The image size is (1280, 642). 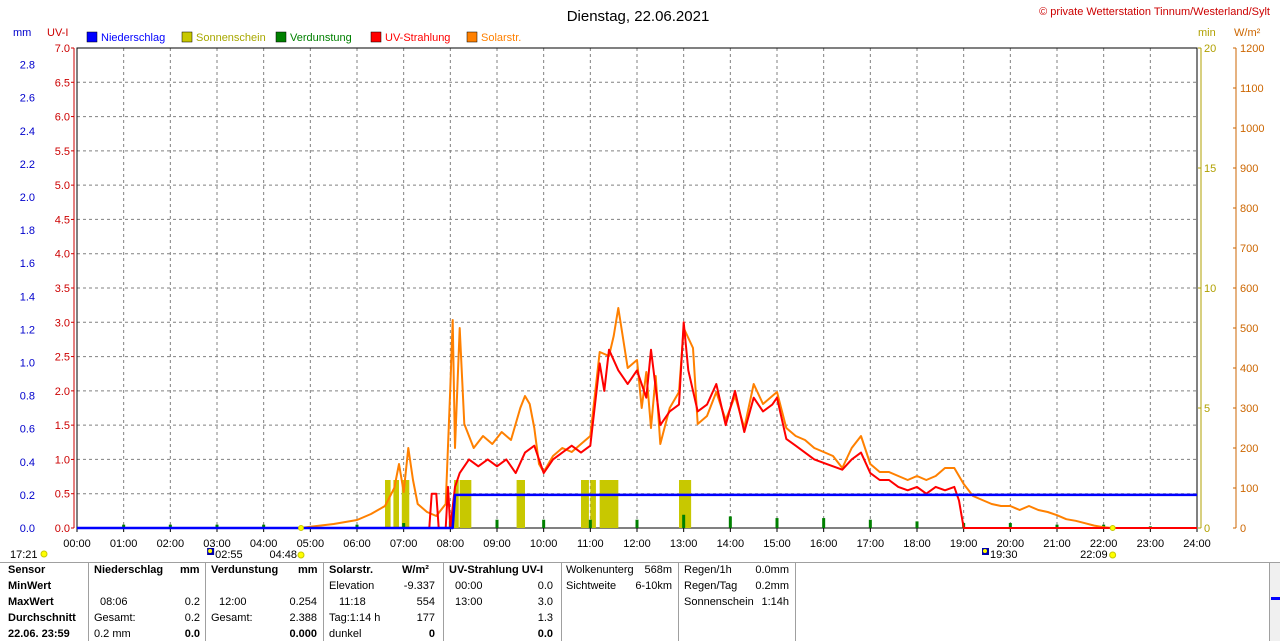 What do you see at coordinates (1210, 289) in the screenshot?
I see `min-tick-label: 10` at bounding box center [1210, 289].